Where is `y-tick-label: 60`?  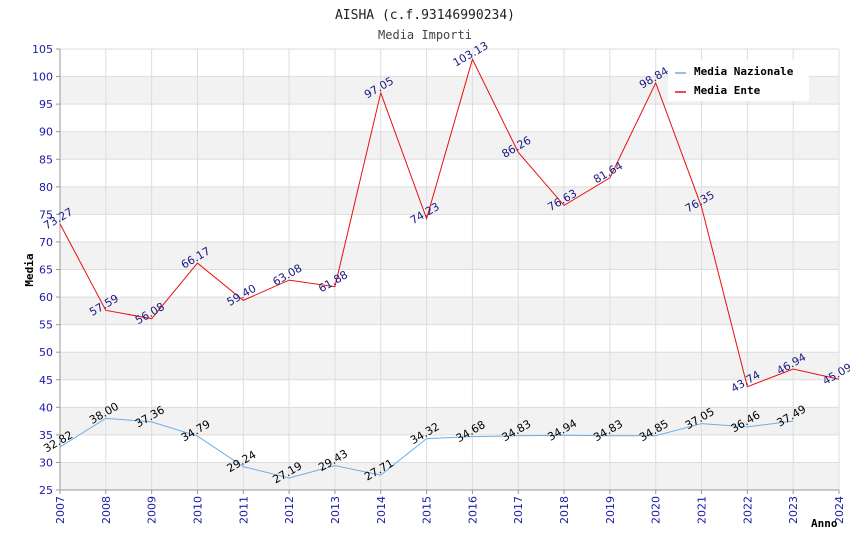 y-tick-label: 60 is located at coordinates (46, 297).